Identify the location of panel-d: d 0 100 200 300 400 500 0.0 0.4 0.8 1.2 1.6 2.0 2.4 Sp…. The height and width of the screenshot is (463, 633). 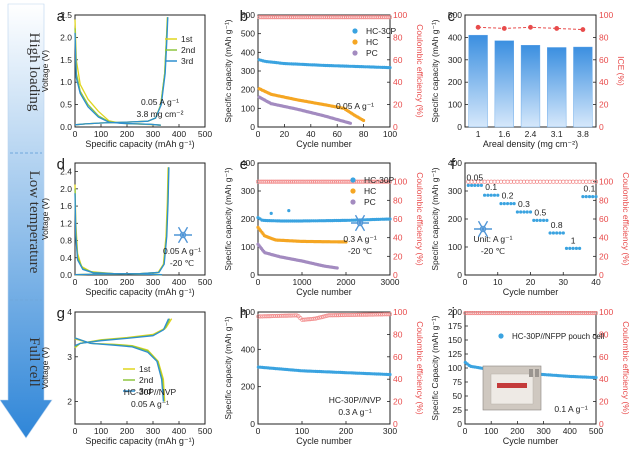
(126, 226).